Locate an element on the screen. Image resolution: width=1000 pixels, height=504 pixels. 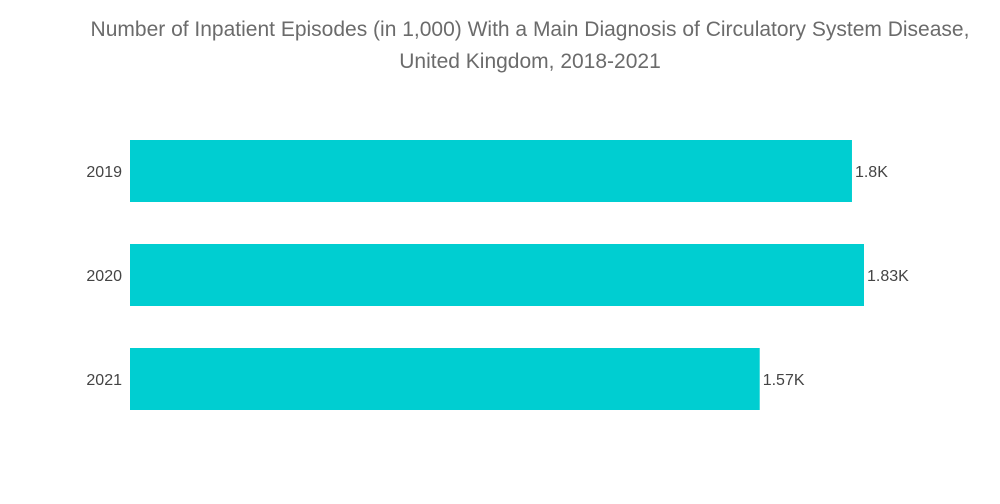
category-labels: 2019 2020 2021 is located at coordinates (104, 276).